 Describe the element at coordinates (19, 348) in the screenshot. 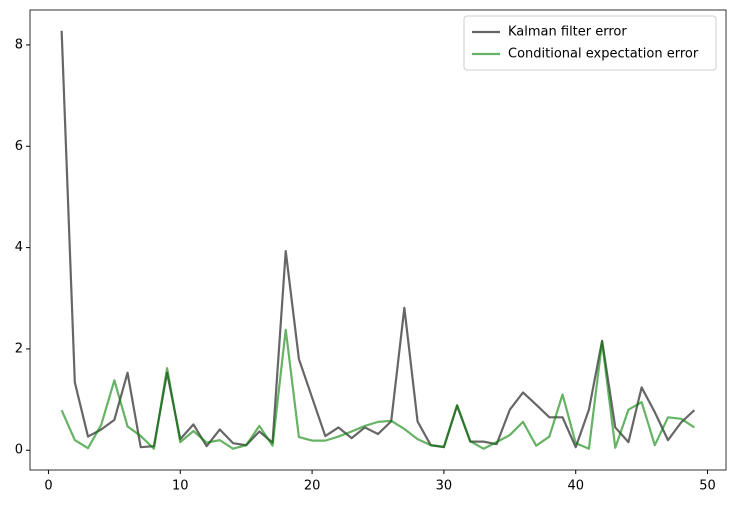

I see `y-tick-label: 2` at that location.